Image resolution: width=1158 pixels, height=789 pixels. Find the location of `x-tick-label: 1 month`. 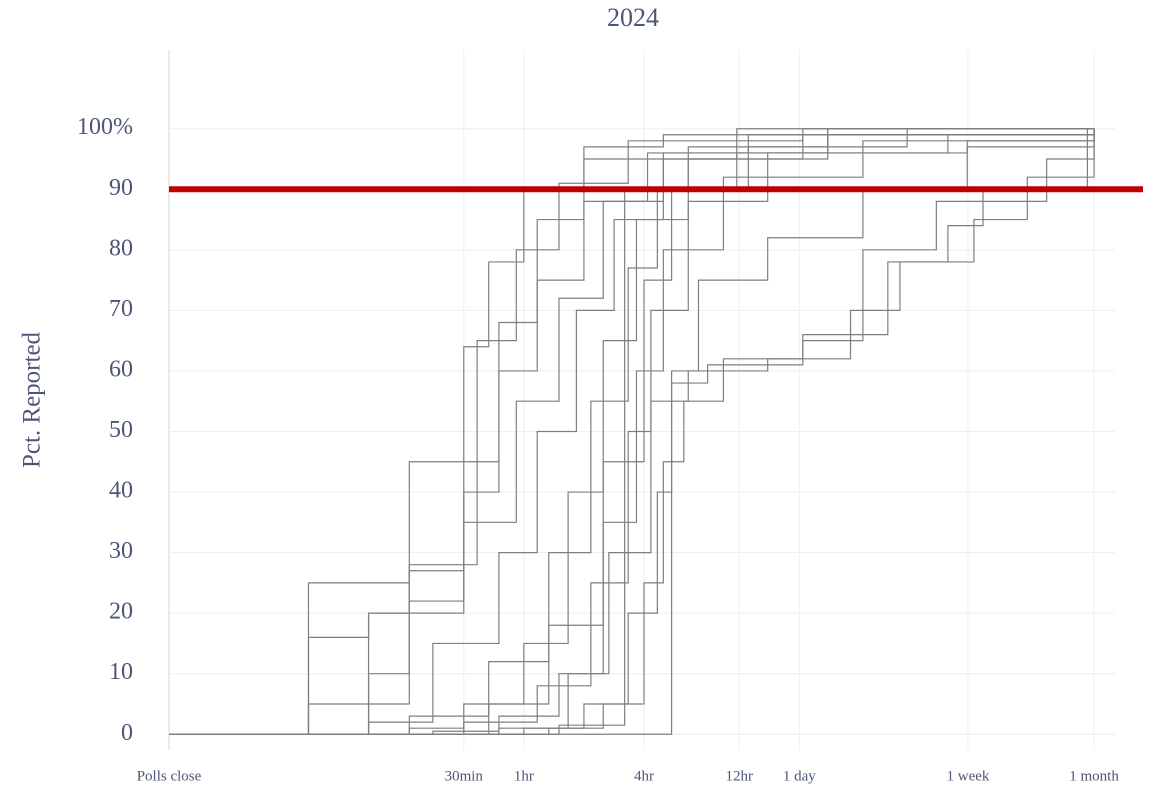

x-tick-label: 1 month is located at coordinates (1094, 776).